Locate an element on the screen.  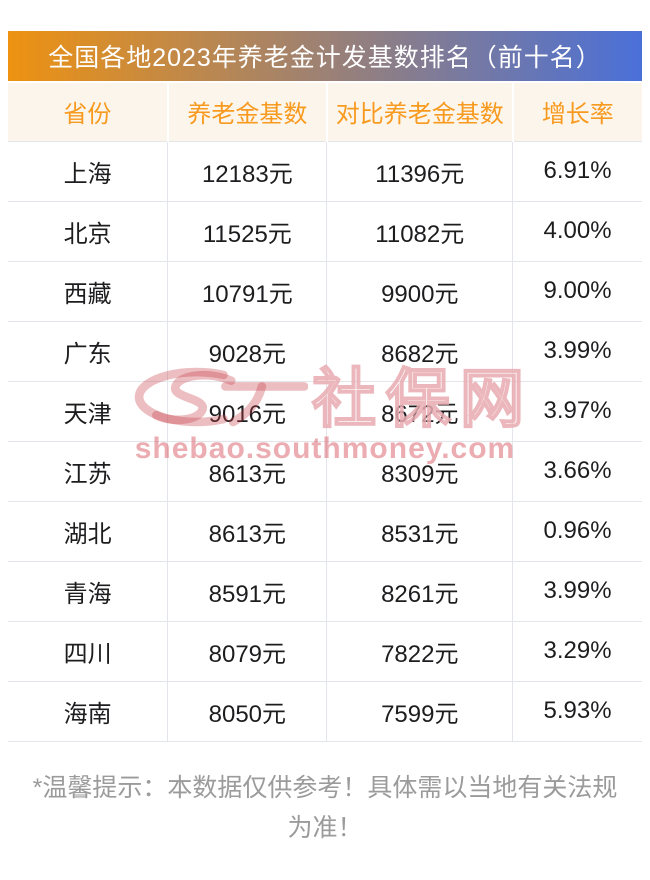
cell-province: 广东 is located at coordinates (88, 351).